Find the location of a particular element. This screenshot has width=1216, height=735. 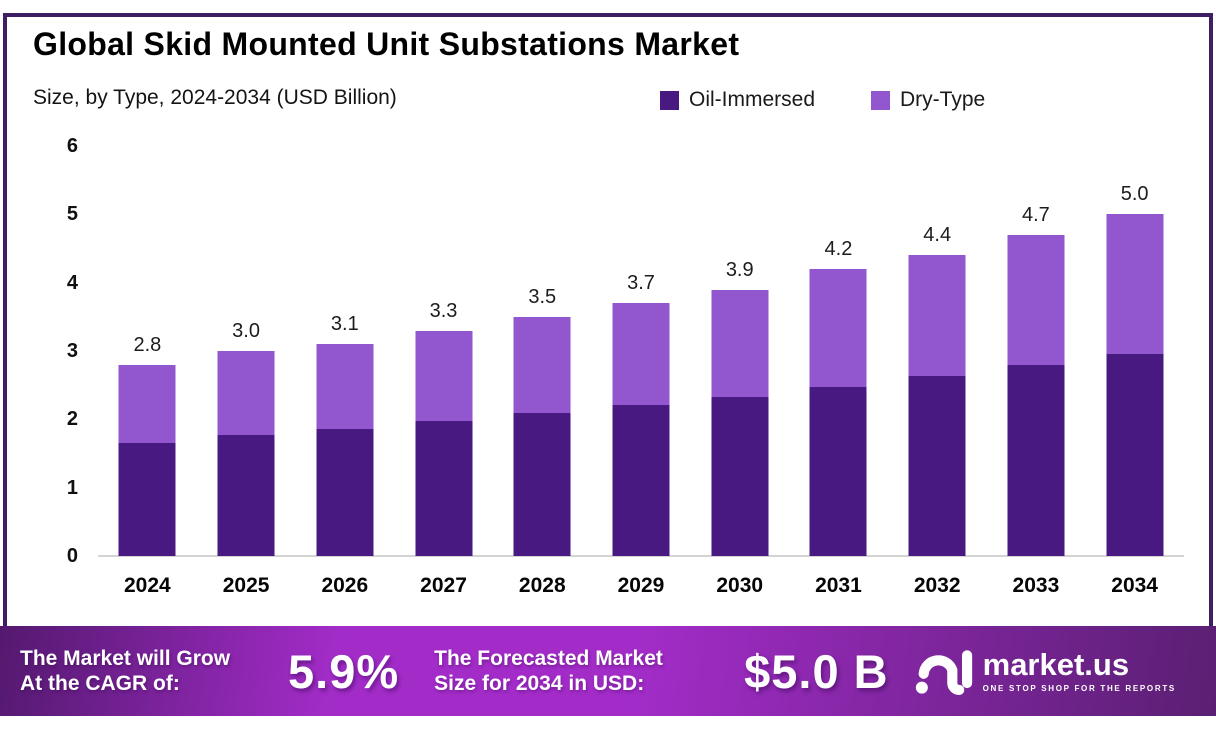

legend-item-dry-type: Dry-Type is located at coordinates (928, 100).